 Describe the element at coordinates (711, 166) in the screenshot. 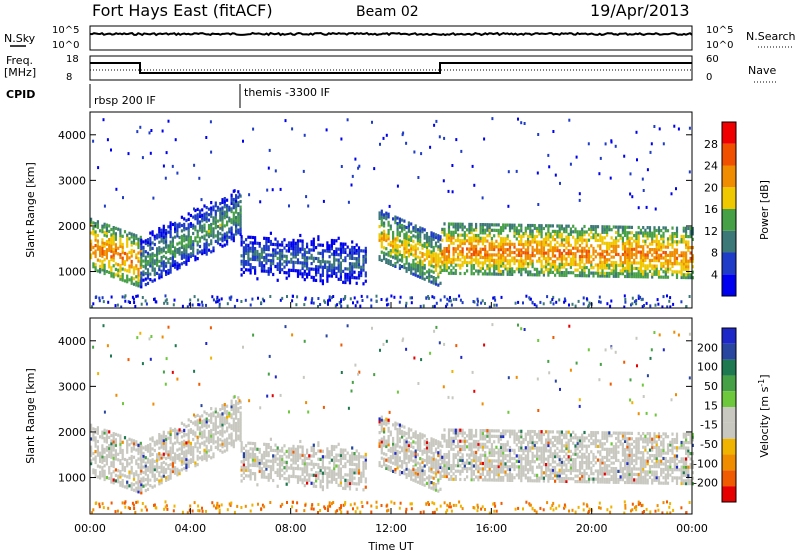

I see `power-colorbar-tick: 24` at that location.